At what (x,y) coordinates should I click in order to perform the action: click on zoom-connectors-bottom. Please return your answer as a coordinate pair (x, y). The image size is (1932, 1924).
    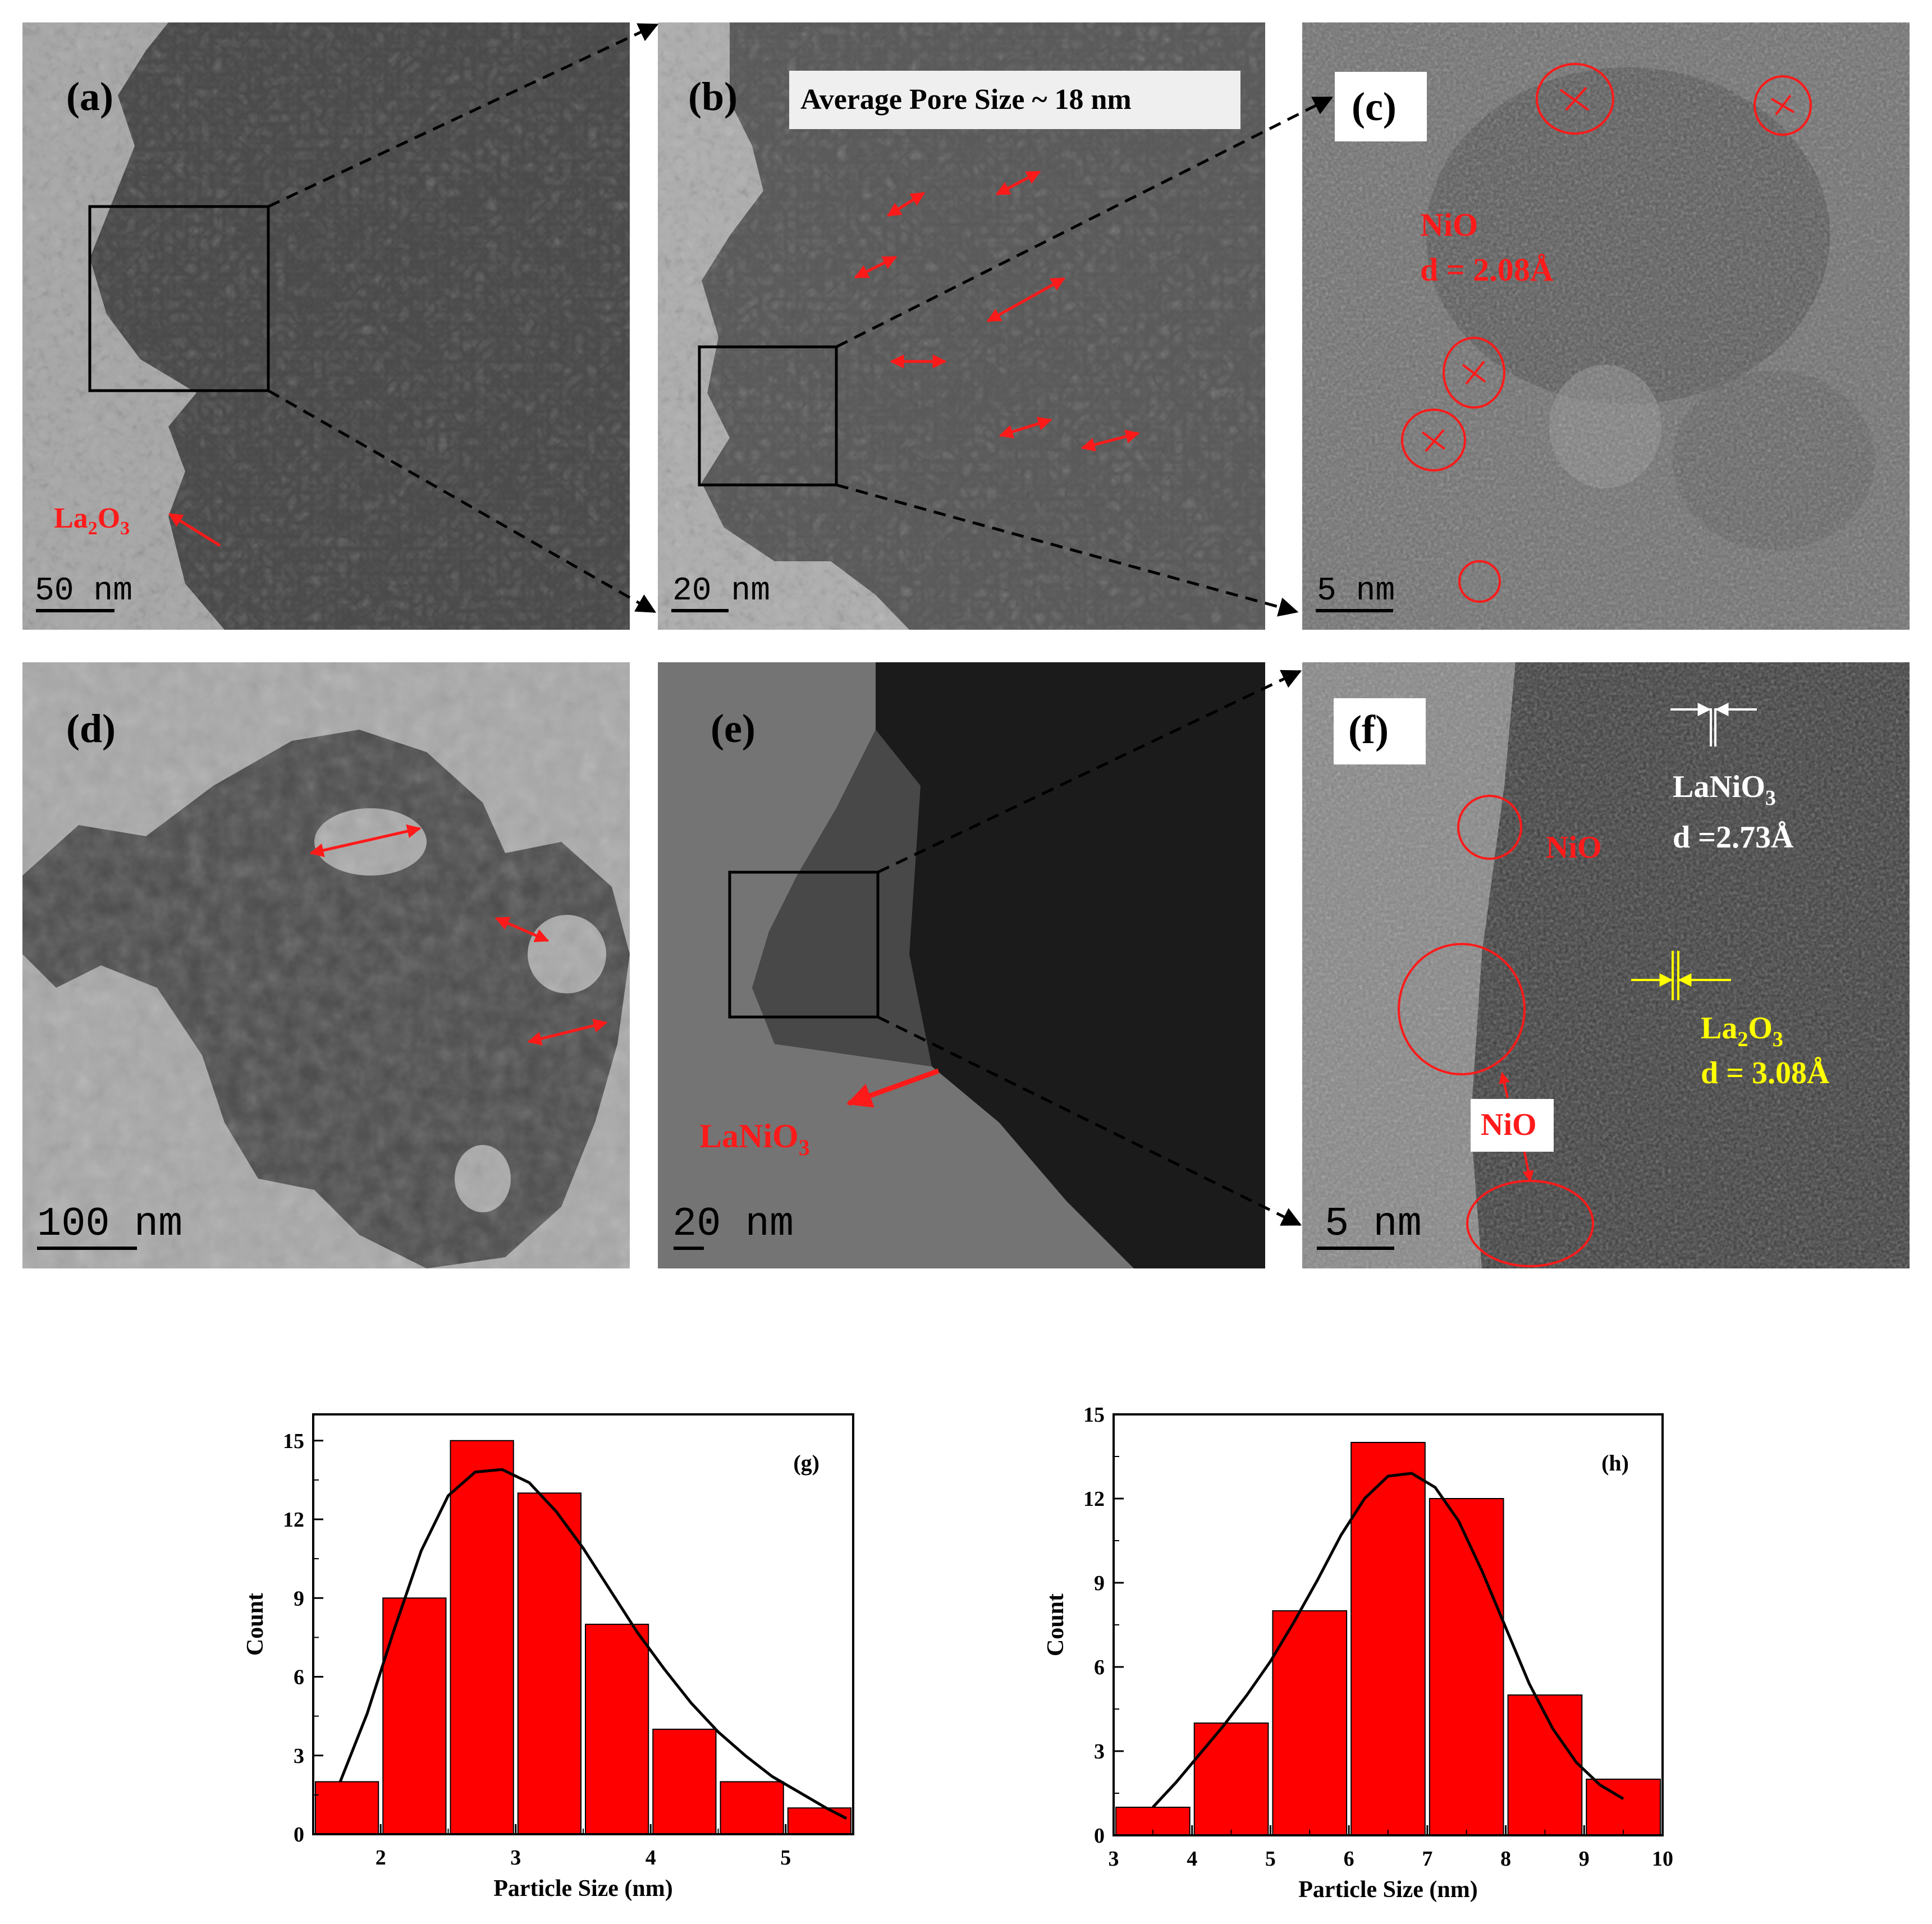
    Looking at the image, I should click on (1089, 948).